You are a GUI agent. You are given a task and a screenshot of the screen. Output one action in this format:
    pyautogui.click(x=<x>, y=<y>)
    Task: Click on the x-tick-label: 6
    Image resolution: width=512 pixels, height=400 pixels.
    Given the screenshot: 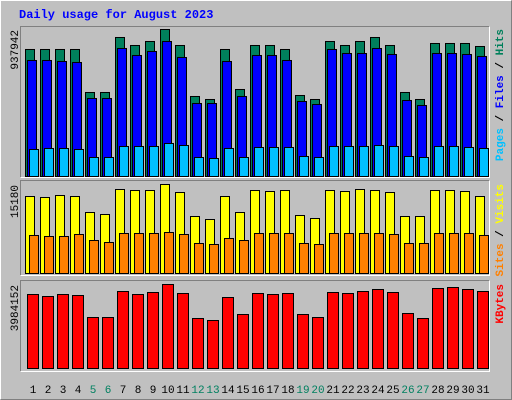 What is the action you would take?
    pyautogui.click(x=108, y=391)
    